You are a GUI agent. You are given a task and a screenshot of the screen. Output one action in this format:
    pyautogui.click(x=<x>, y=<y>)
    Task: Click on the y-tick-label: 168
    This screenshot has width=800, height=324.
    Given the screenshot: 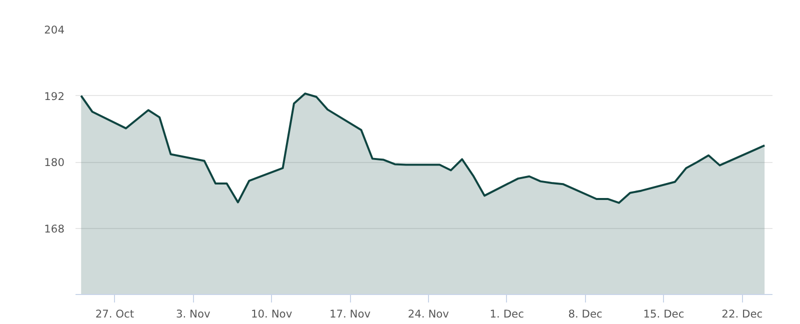 What is the action you would take?
    pyautogui.click(x=54, y=229)
    